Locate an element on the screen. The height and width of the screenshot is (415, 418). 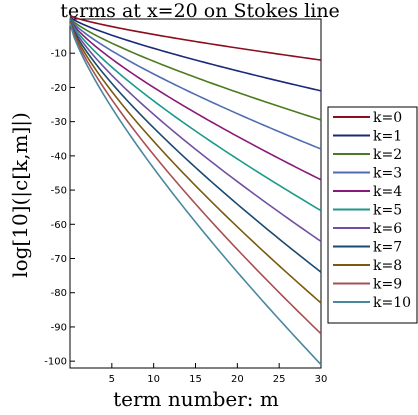
legend-label: k=3 is located at coordinates (387, 174).